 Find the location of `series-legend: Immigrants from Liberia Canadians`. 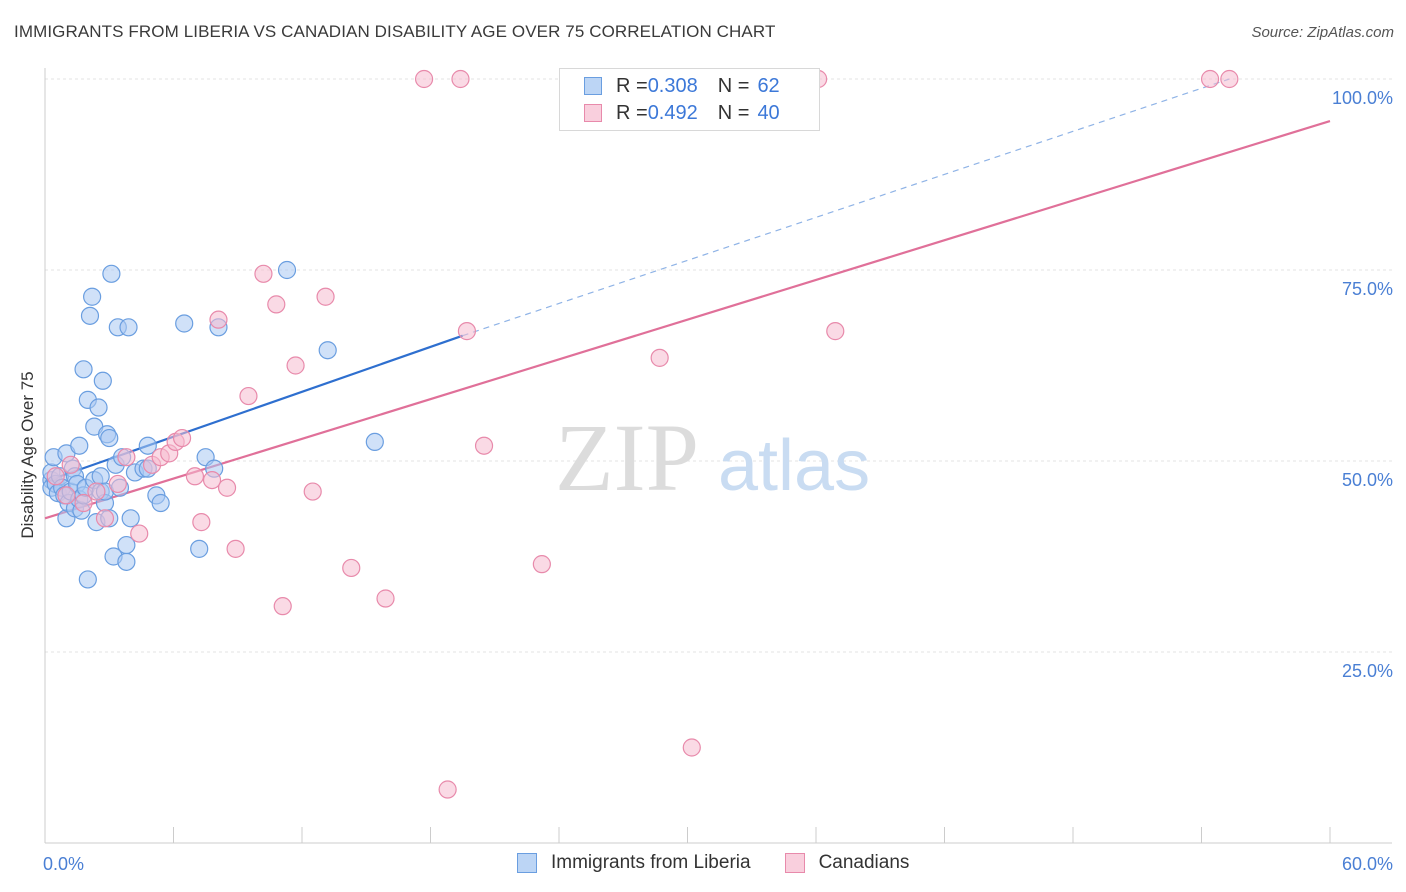

series-legend: Immigrants from Liberia Canadians is located at coordinates (730, 863).